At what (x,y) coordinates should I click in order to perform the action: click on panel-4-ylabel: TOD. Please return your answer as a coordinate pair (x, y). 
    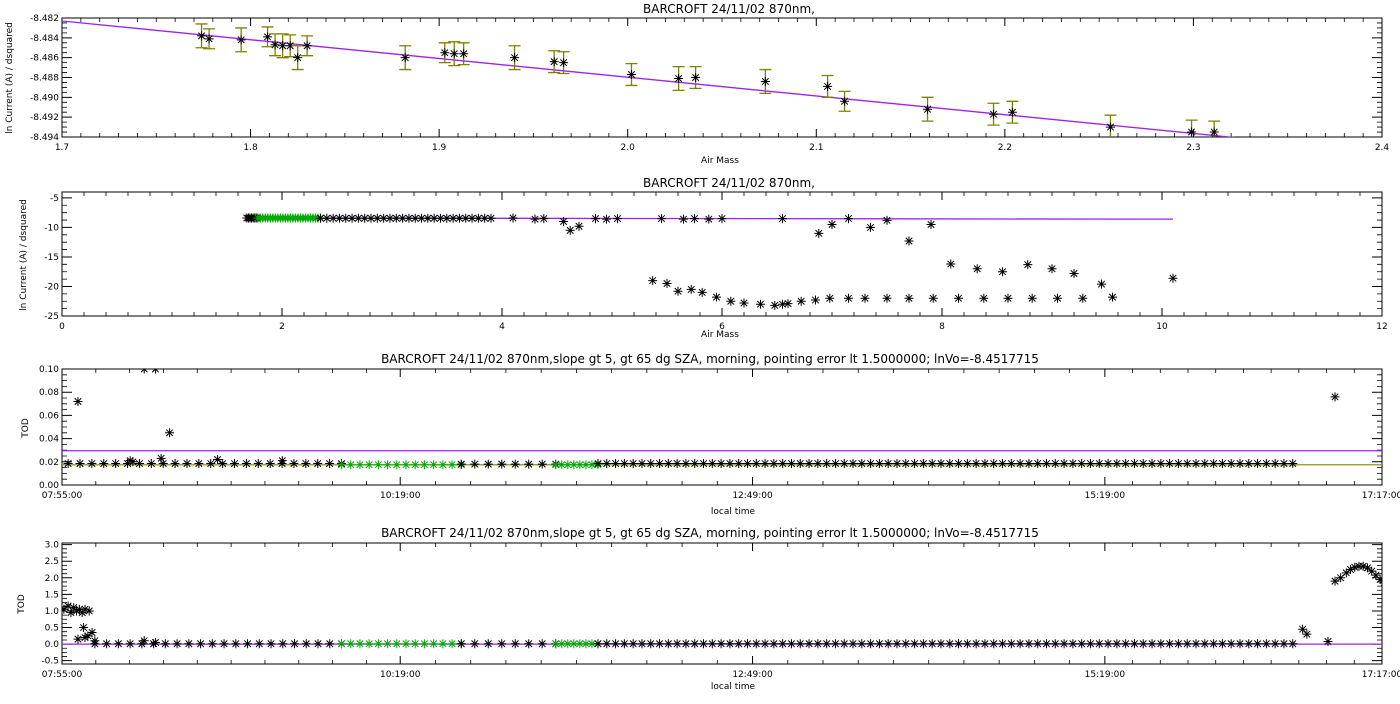
    Looking at the image, I should click on (22, 604).